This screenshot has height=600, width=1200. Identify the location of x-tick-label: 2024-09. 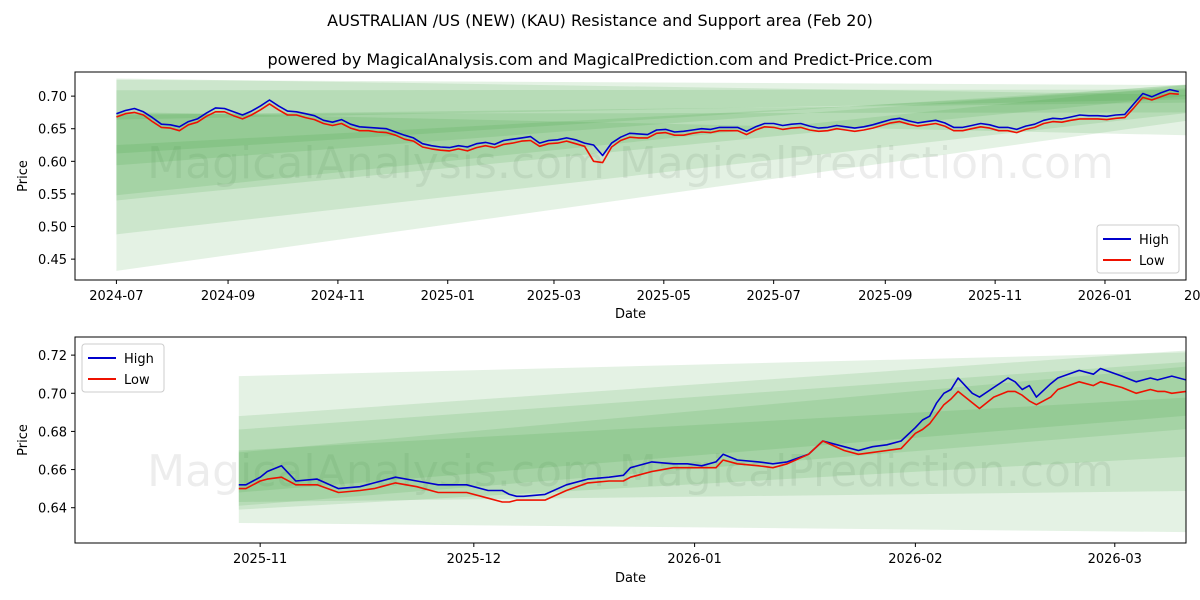
(228, 296).